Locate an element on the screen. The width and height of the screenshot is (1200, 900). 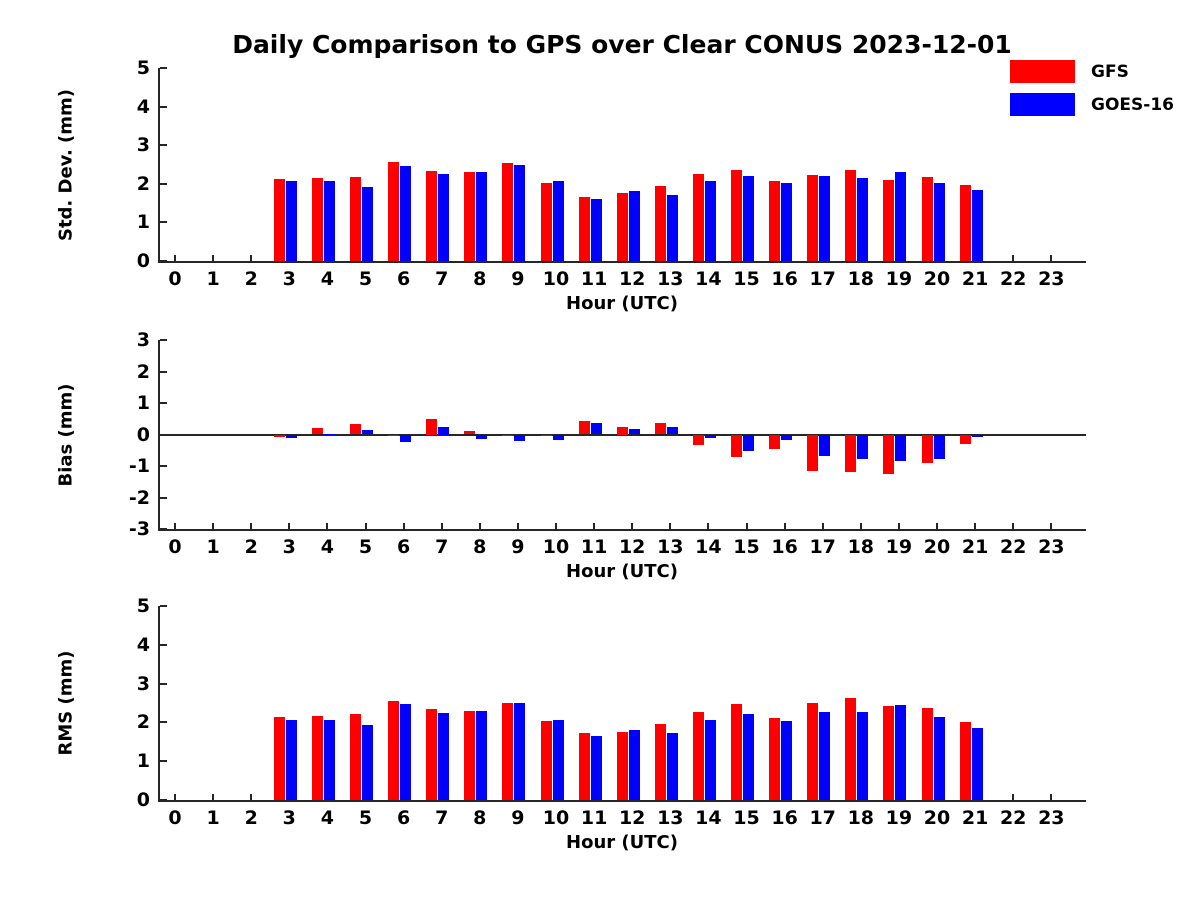
bar-goes-16-h12 is located at coordinates (634, 226).